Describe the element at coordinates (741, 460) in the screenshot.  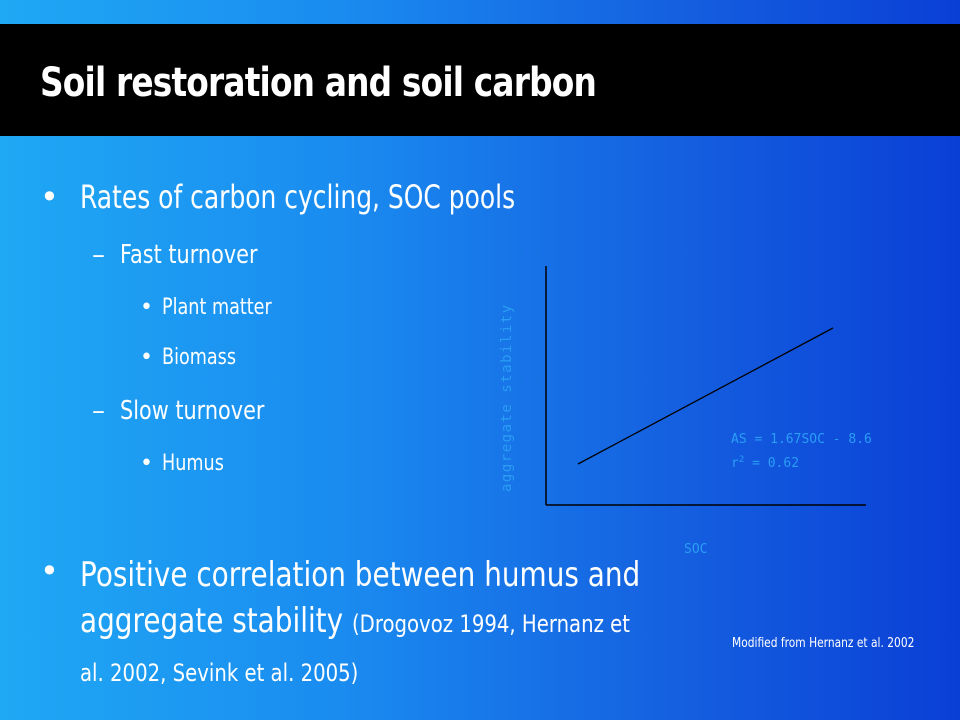
I see `r-squared-sup: 2` at that location.